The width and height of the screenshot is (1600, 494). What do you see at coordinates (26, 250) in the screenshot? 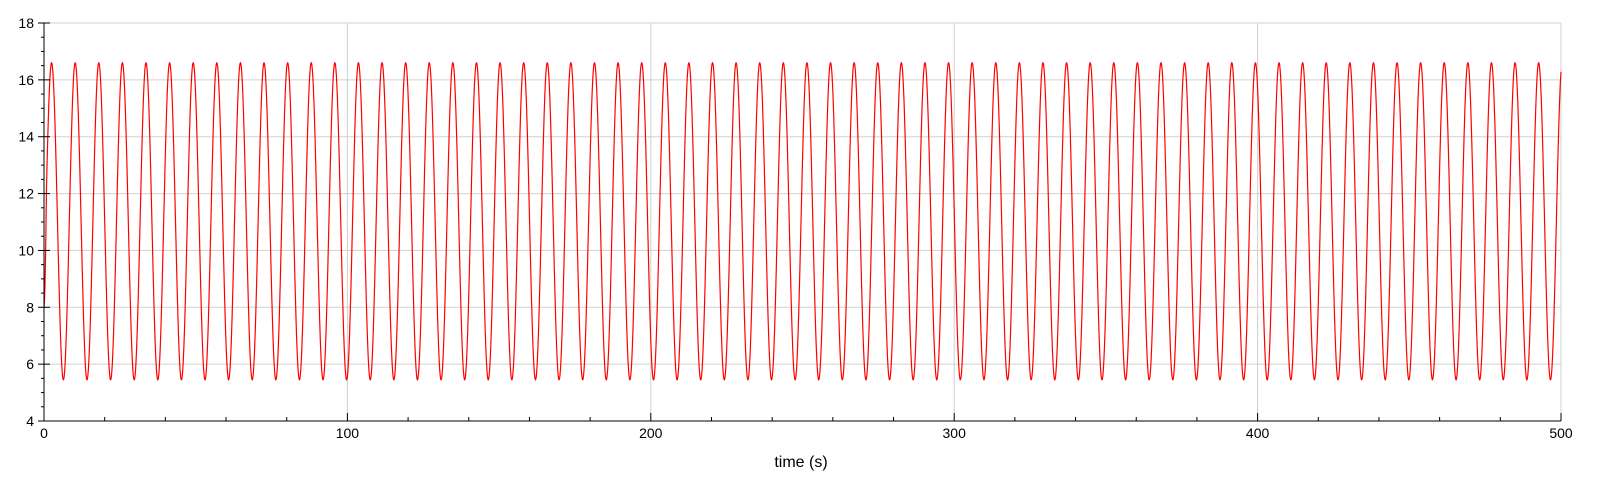
I see `y-tick-label: 10` at bounding box center [26, 250].